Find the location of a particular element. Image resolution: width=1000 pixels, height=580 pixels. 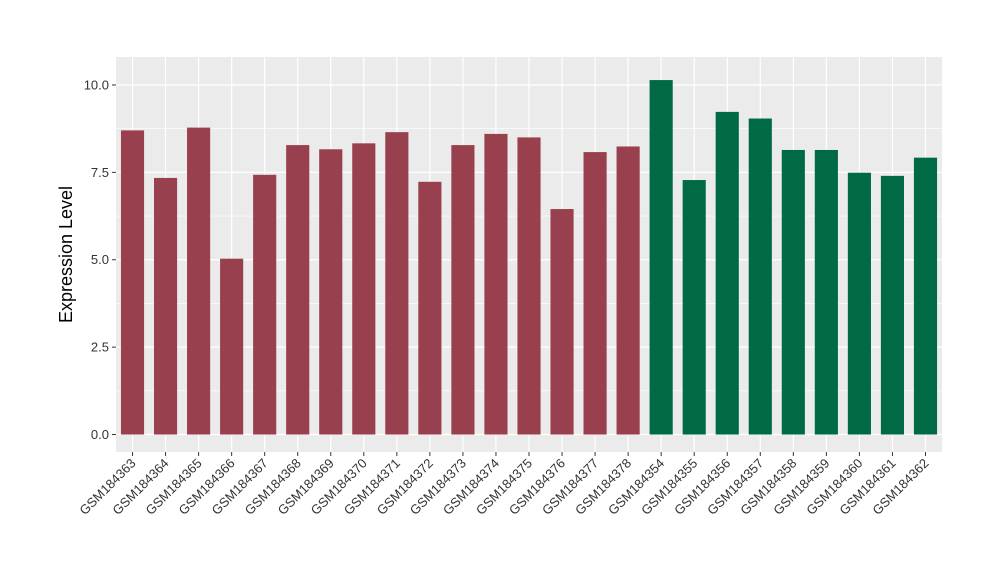

bar-gsm184373 is located at coordinates (463, 290).